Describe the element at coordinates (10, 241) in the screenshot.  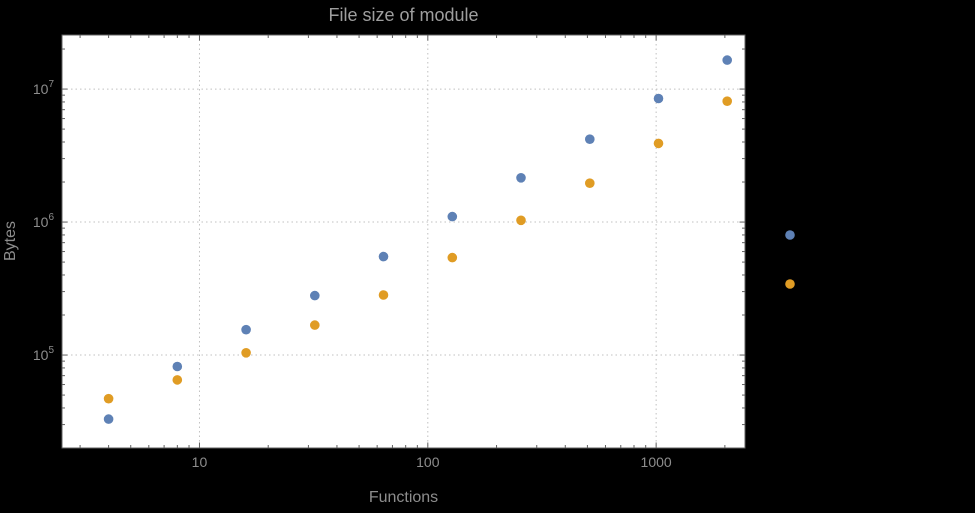
I see `y-axis-label: Bytes` at that location.